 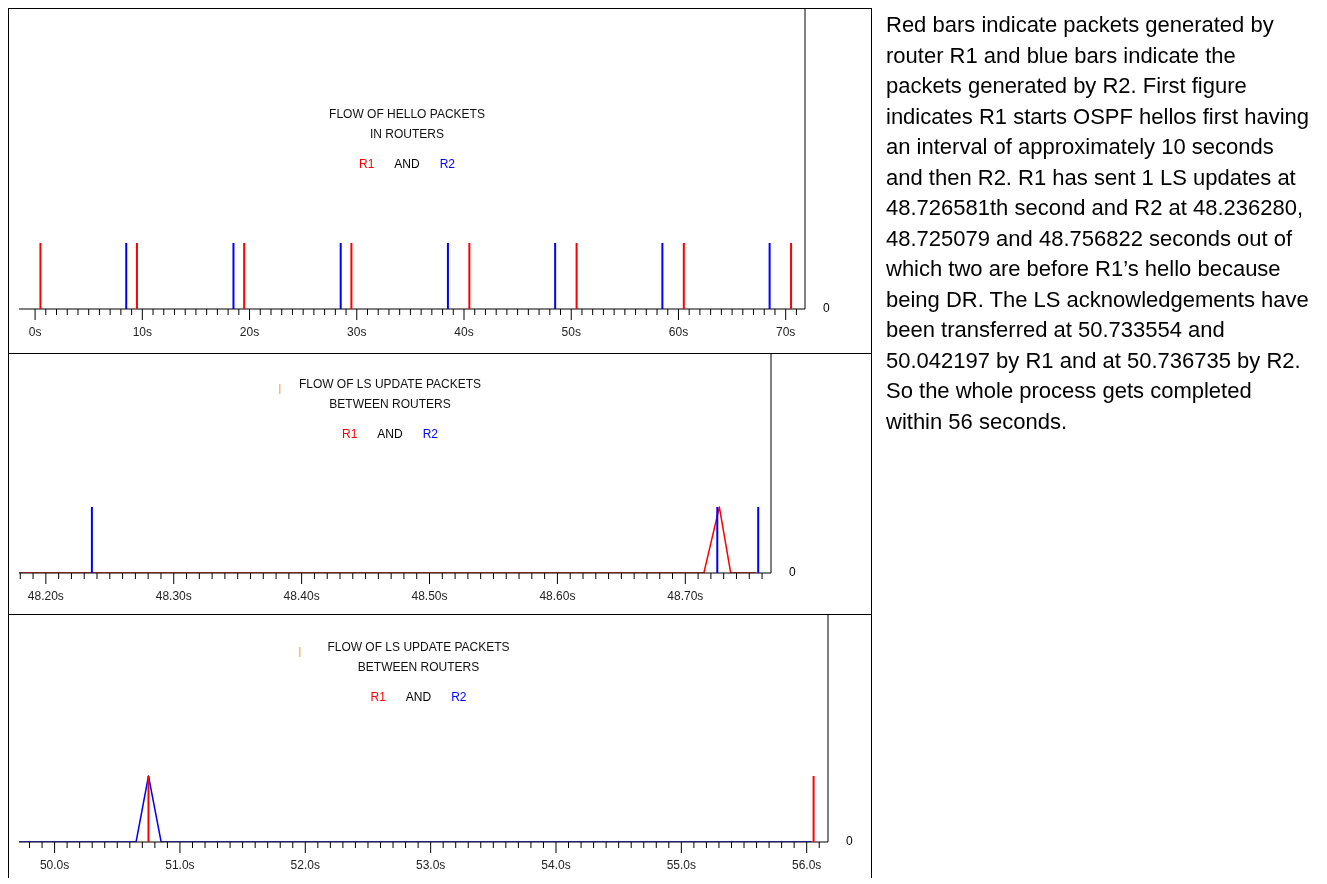 I want to click on x-tick-label: 53.0s, so click(x=430, y=865).